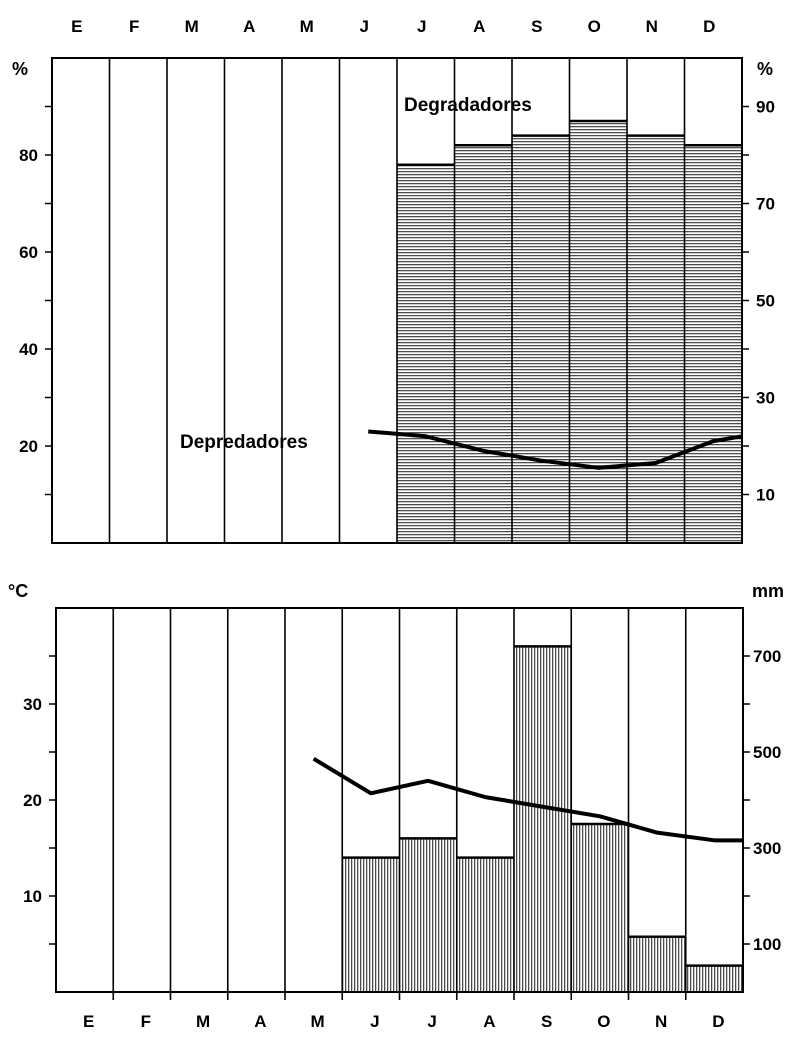 The image size is (802, 1042). Describe the element at coordinates (594, 26) in the screenshot. I see `upper-month-label: O` at that location.